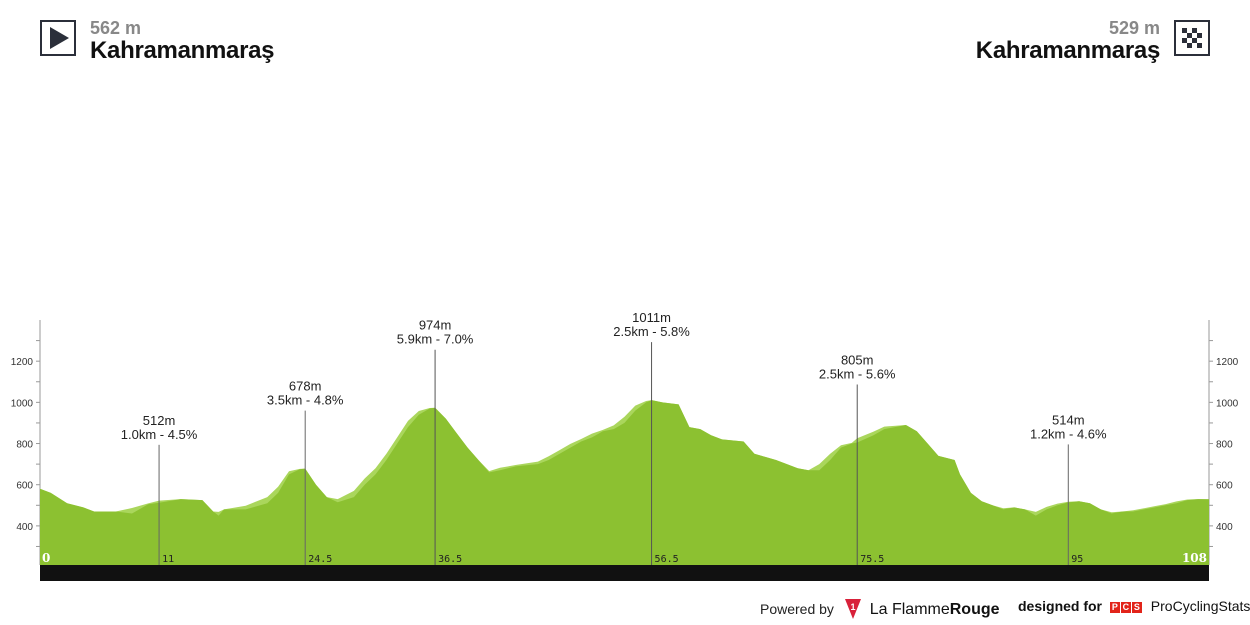 Image resolution: width=1250 pixels, height=625 pixels. I want to click on km-marker-label: 36.5, so click(450, 559).